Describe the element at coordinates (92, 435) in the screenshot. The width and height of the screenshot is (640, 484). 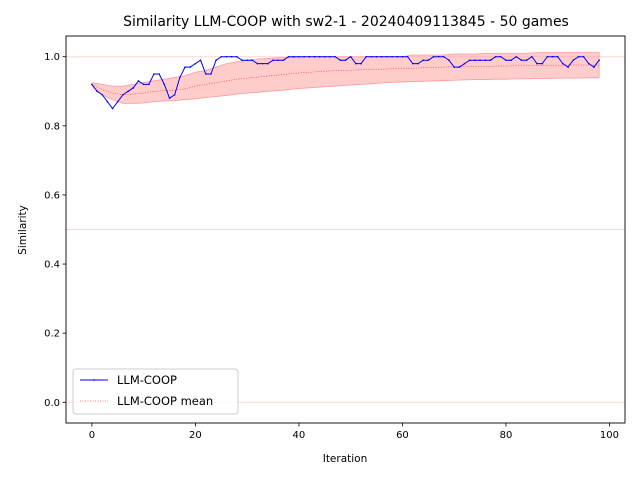
I see `x-tick-label: 0` at that location.